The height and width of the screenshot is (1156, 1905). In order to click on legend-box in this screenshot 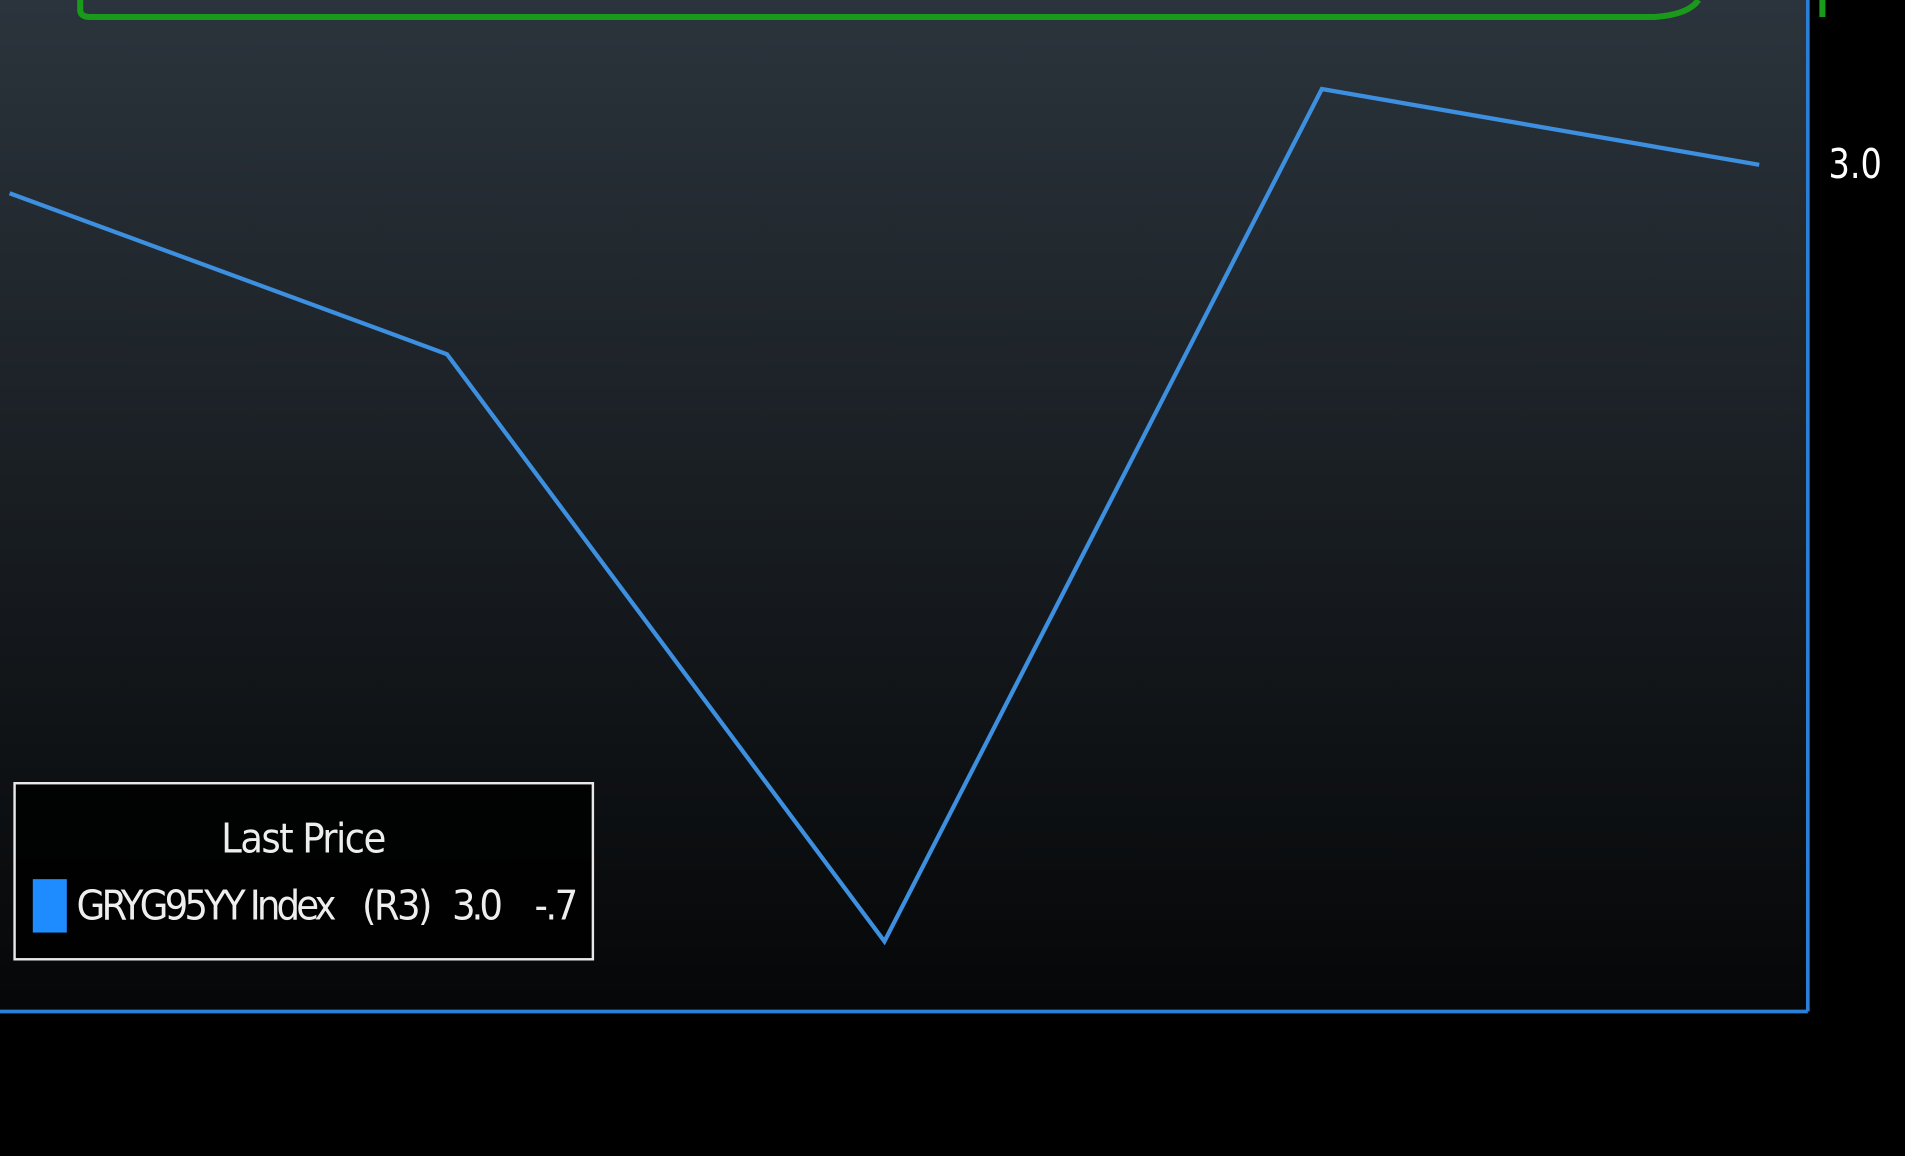, I will do `click(304, 871)`.